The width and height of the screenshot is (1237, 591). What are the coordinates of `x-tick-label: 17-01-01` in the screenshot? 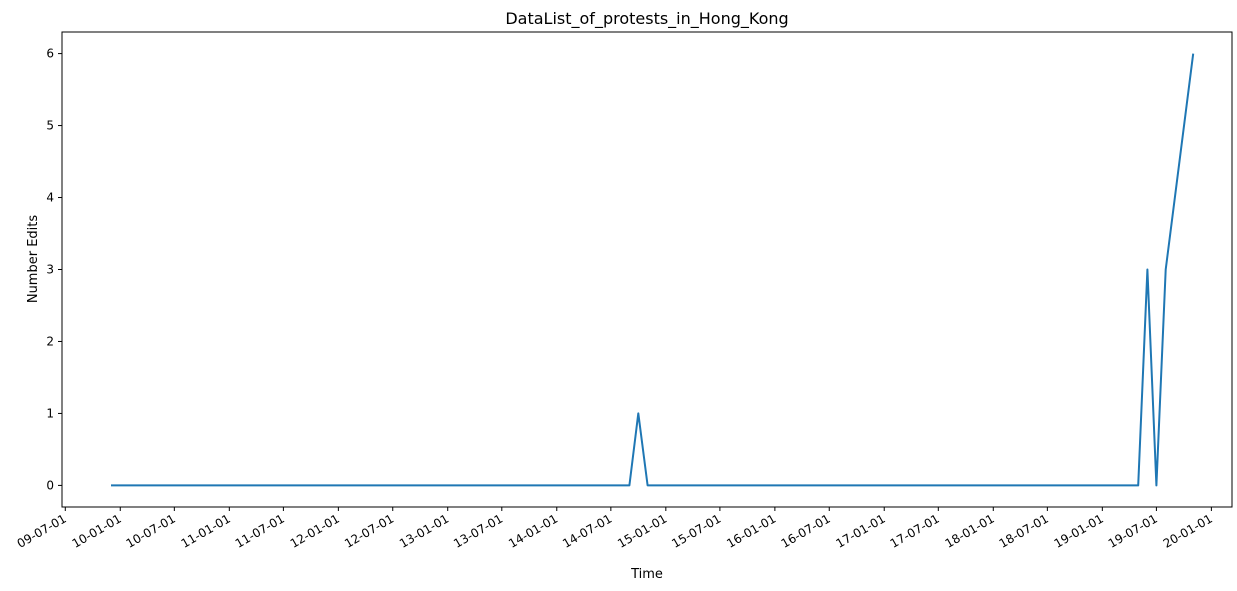 It's located at (861, 530).